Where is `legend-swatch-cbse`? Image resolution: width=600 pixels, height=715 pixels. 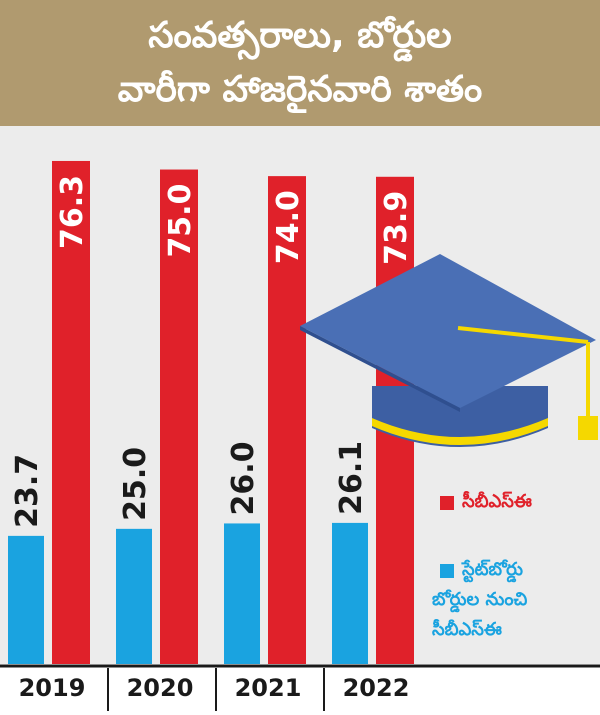 legend-swatch-cbse is located at coordinates (447, 503).